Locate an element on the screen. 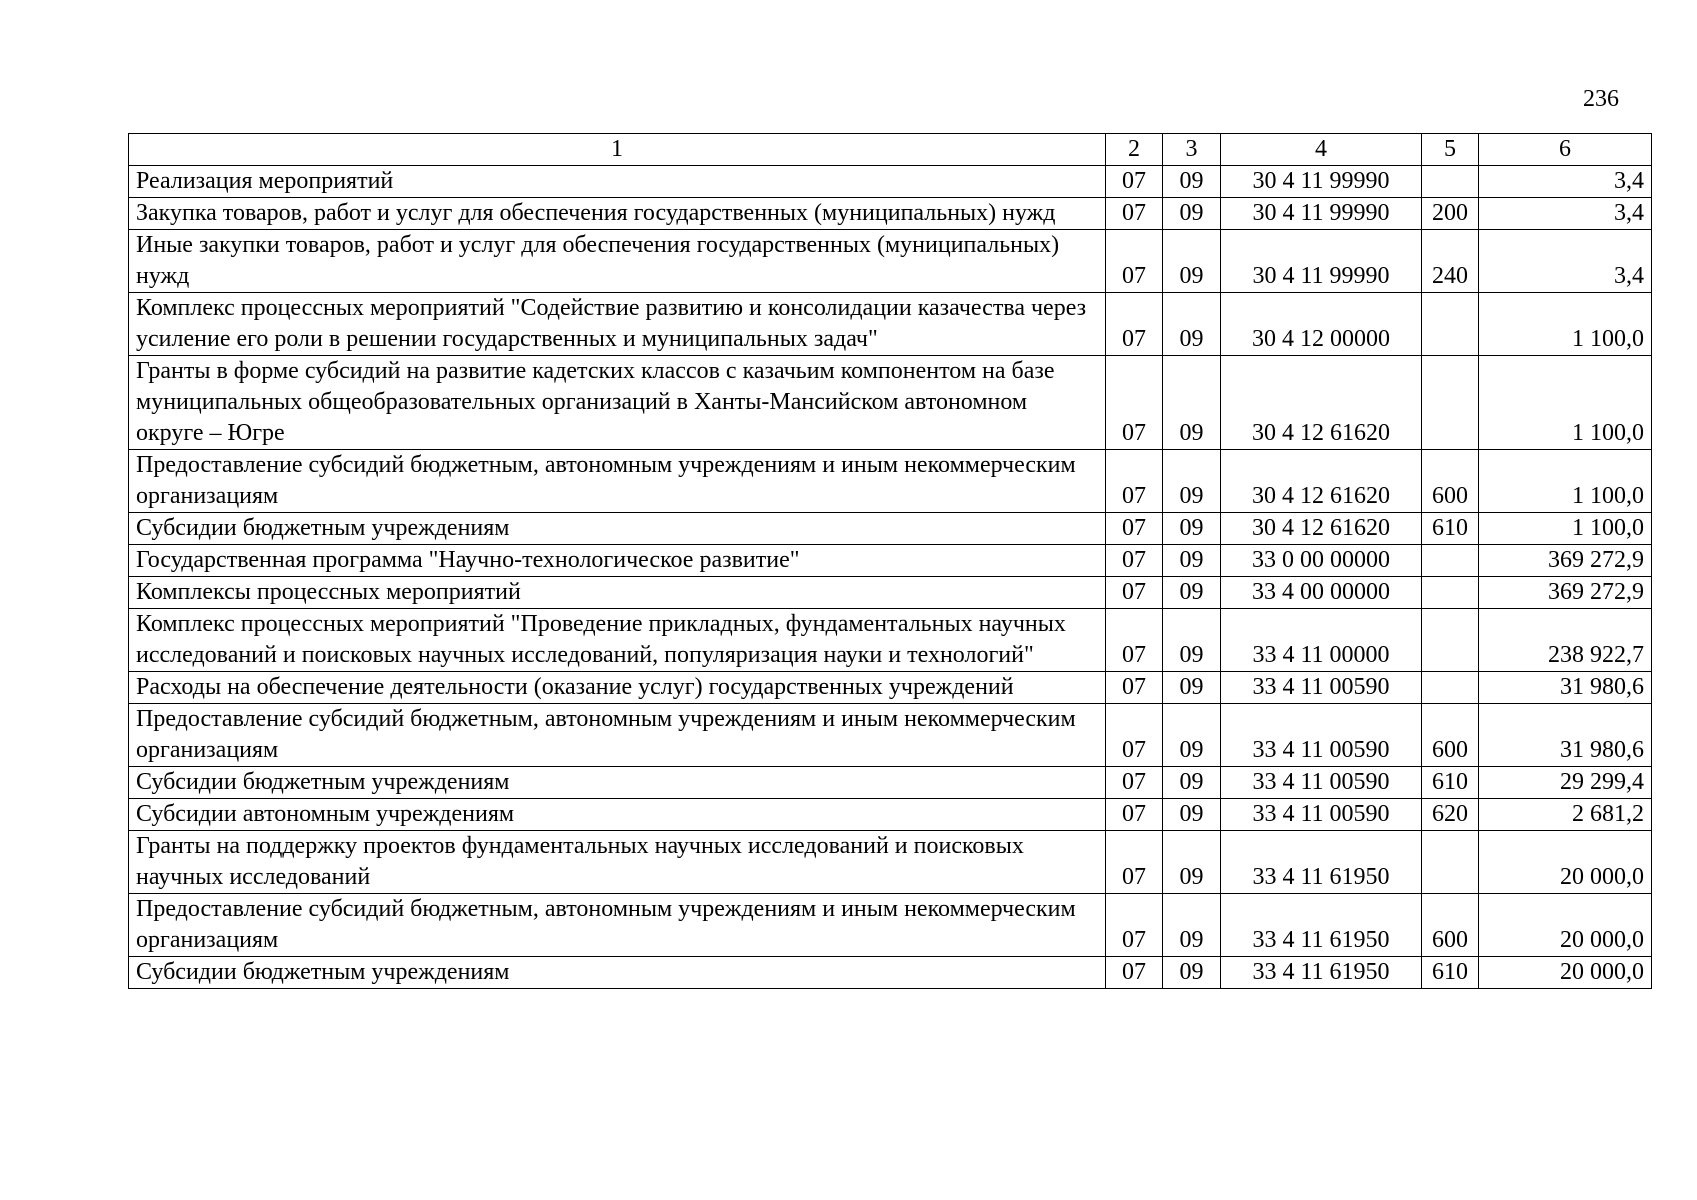 Image resolution: width=1697 pixels, height=1200 pixels. row-target-code: 33 0 00 00000 is located at coordinates (1321, 560).